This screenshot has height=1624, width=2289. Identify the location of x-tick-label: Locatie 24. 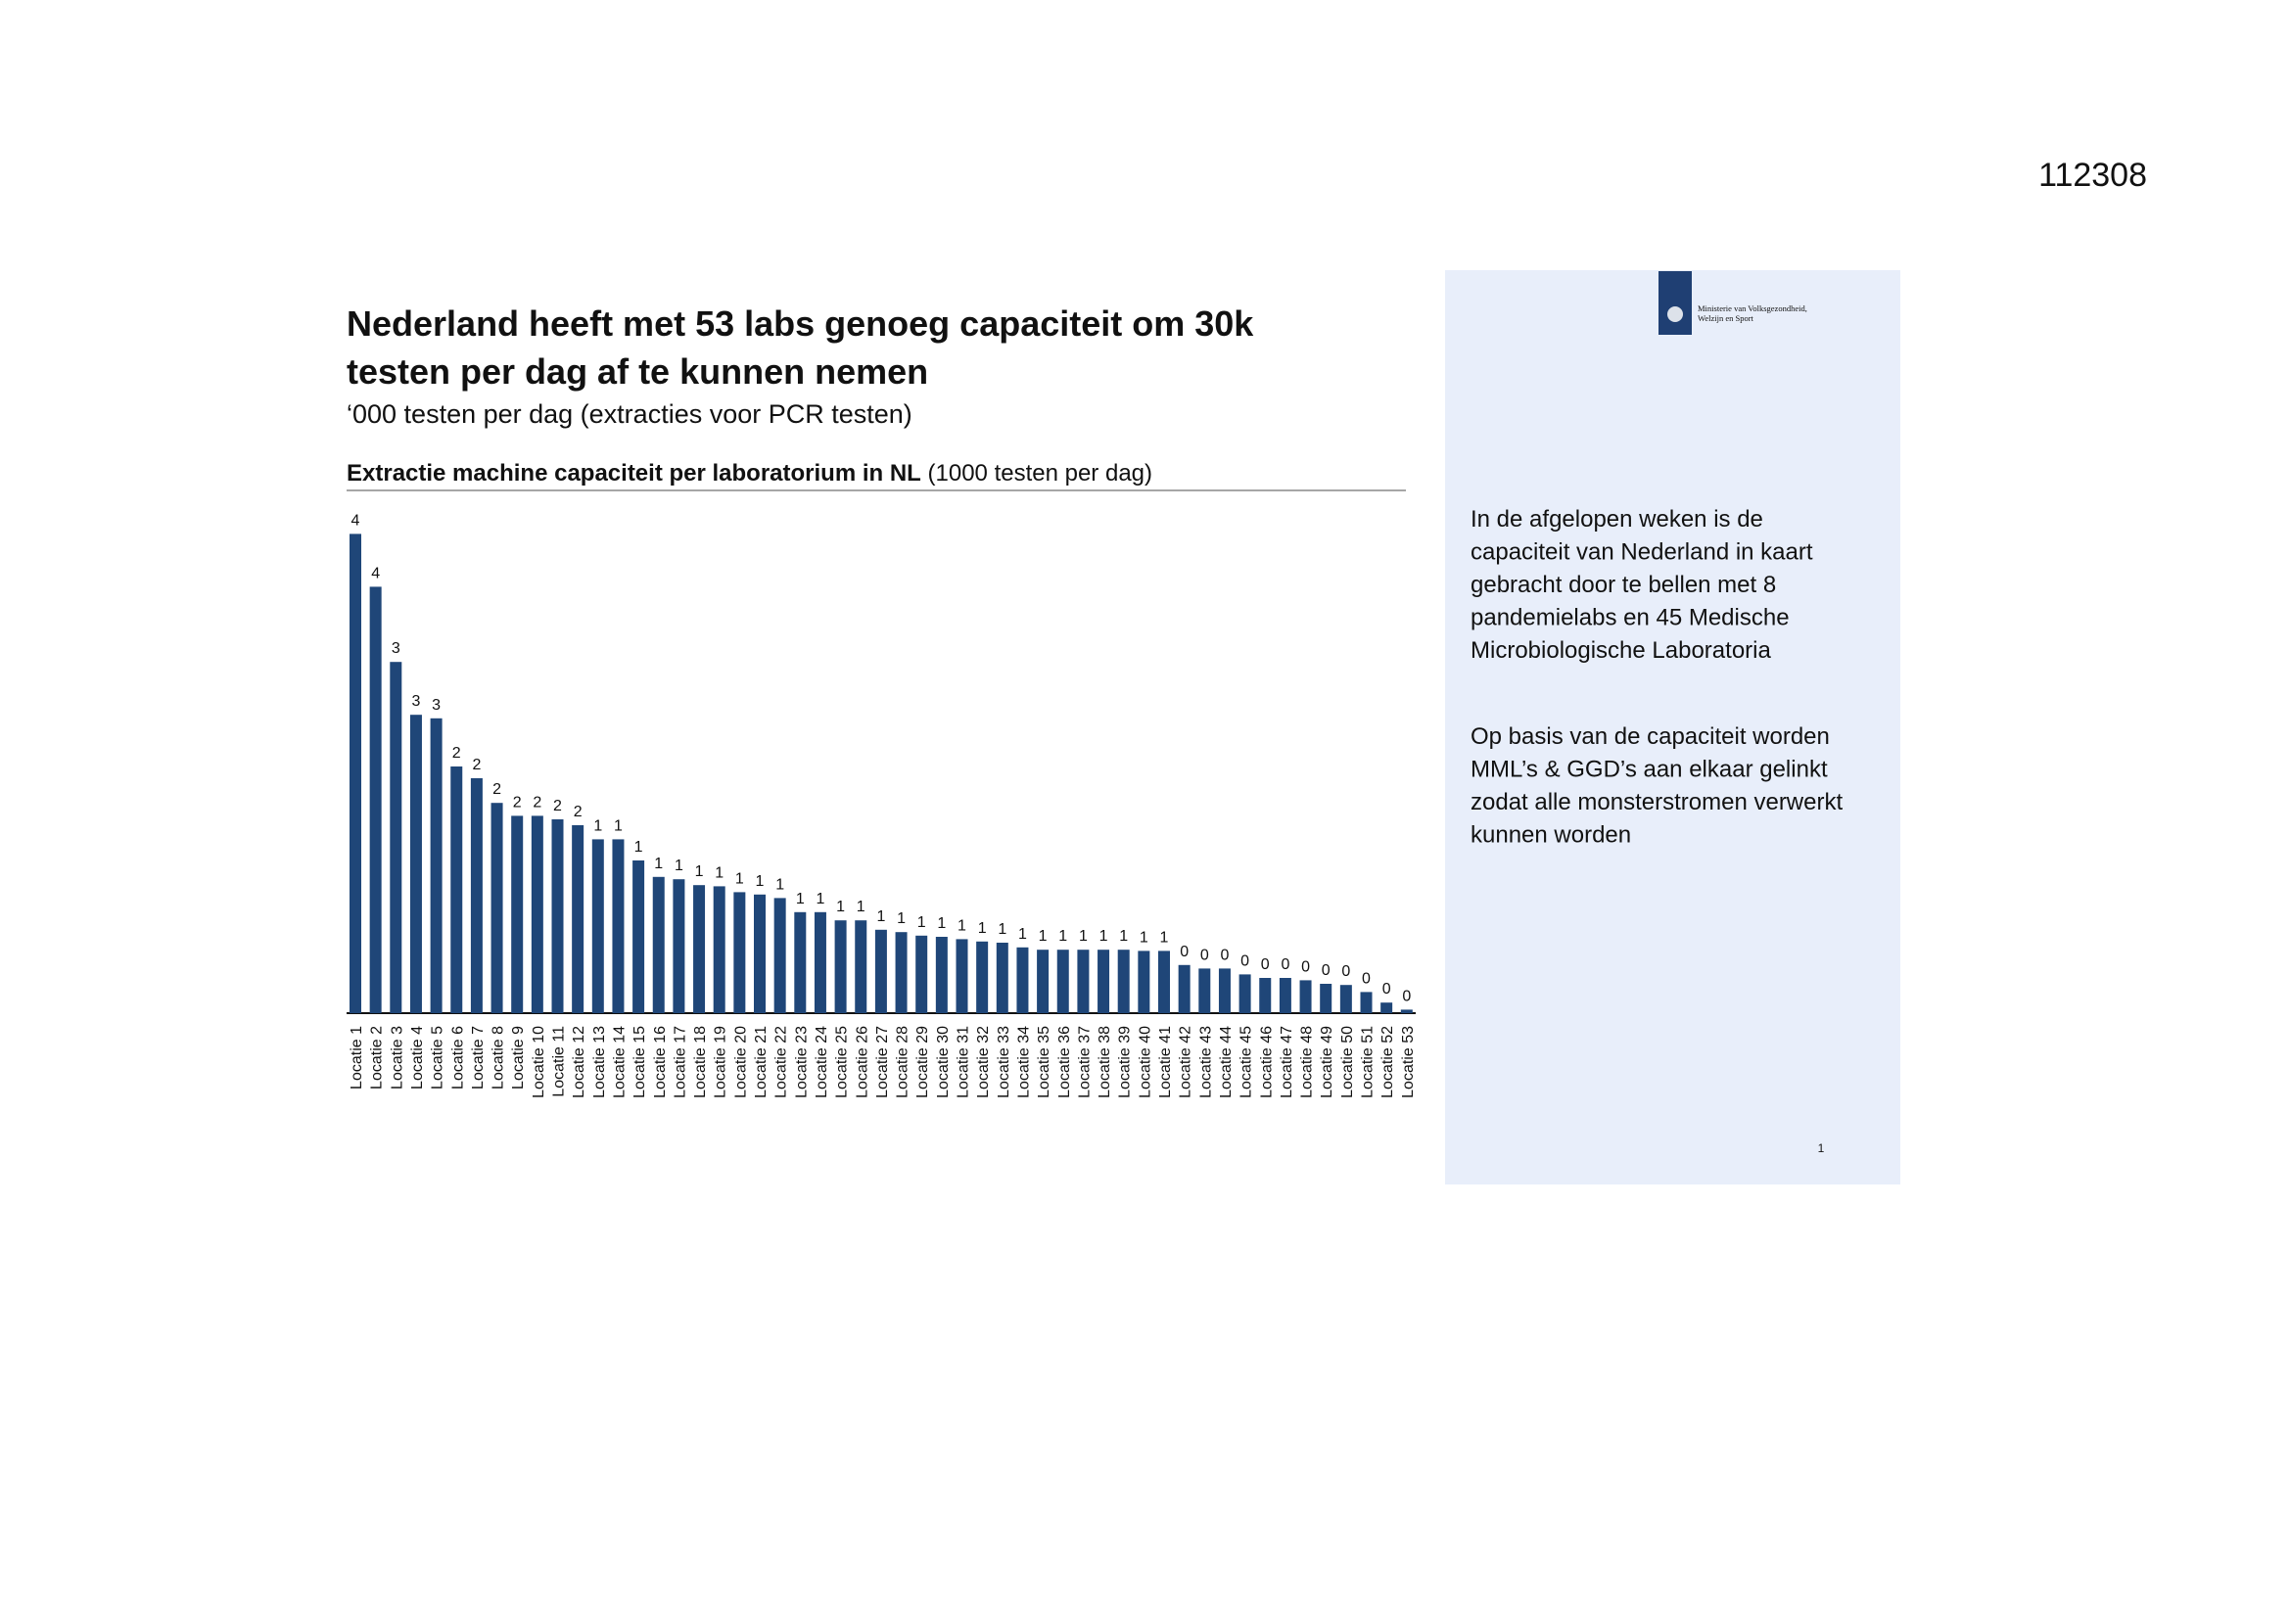
(822, 1062).